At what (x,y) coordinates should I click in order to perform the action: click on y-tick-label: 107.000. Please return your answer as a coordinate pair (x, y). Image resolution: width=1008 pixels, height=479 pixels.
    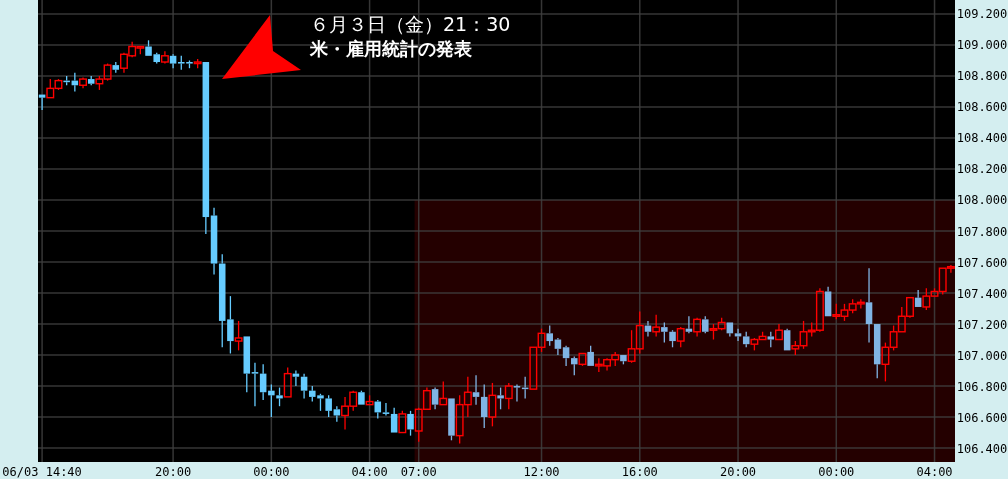
    Looking at the image, I should click on (982, 355).